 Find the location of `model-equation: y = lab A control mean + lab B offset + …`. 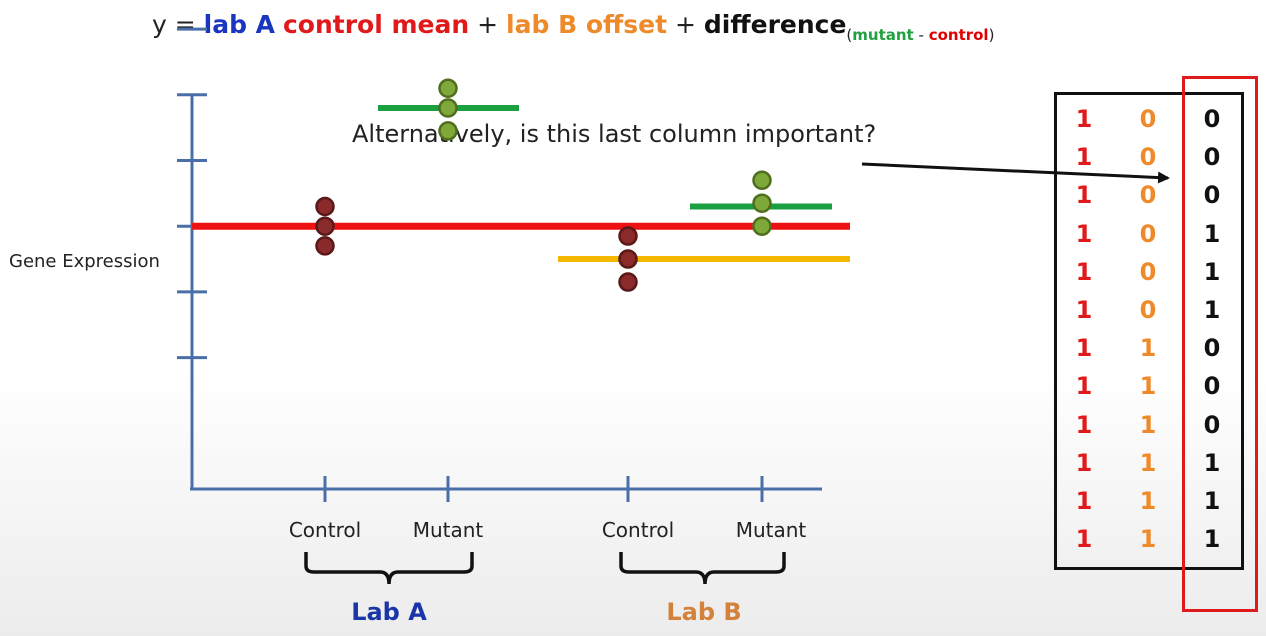

model-equation: y = lab A control mean + lab B offset + … is located at coordinates (573, 27).